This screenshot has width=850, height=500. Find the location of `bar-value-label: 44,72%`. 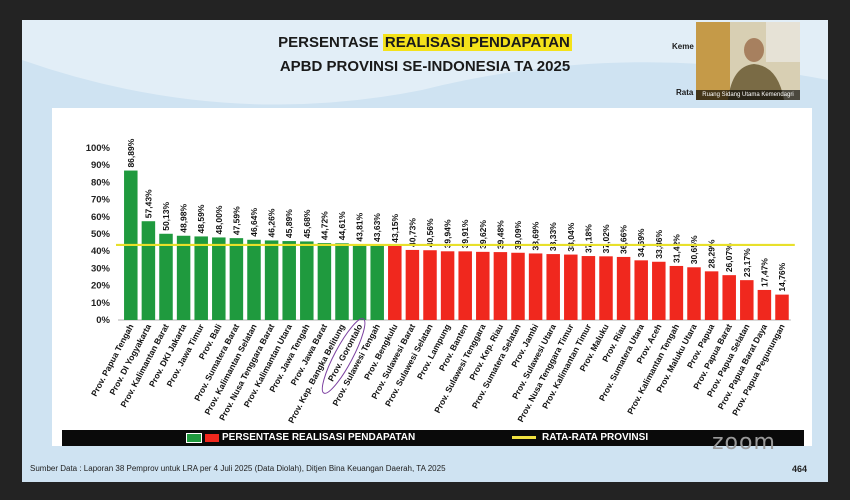

bar-value-label: 44,72% is located at coordinates (324, 225).